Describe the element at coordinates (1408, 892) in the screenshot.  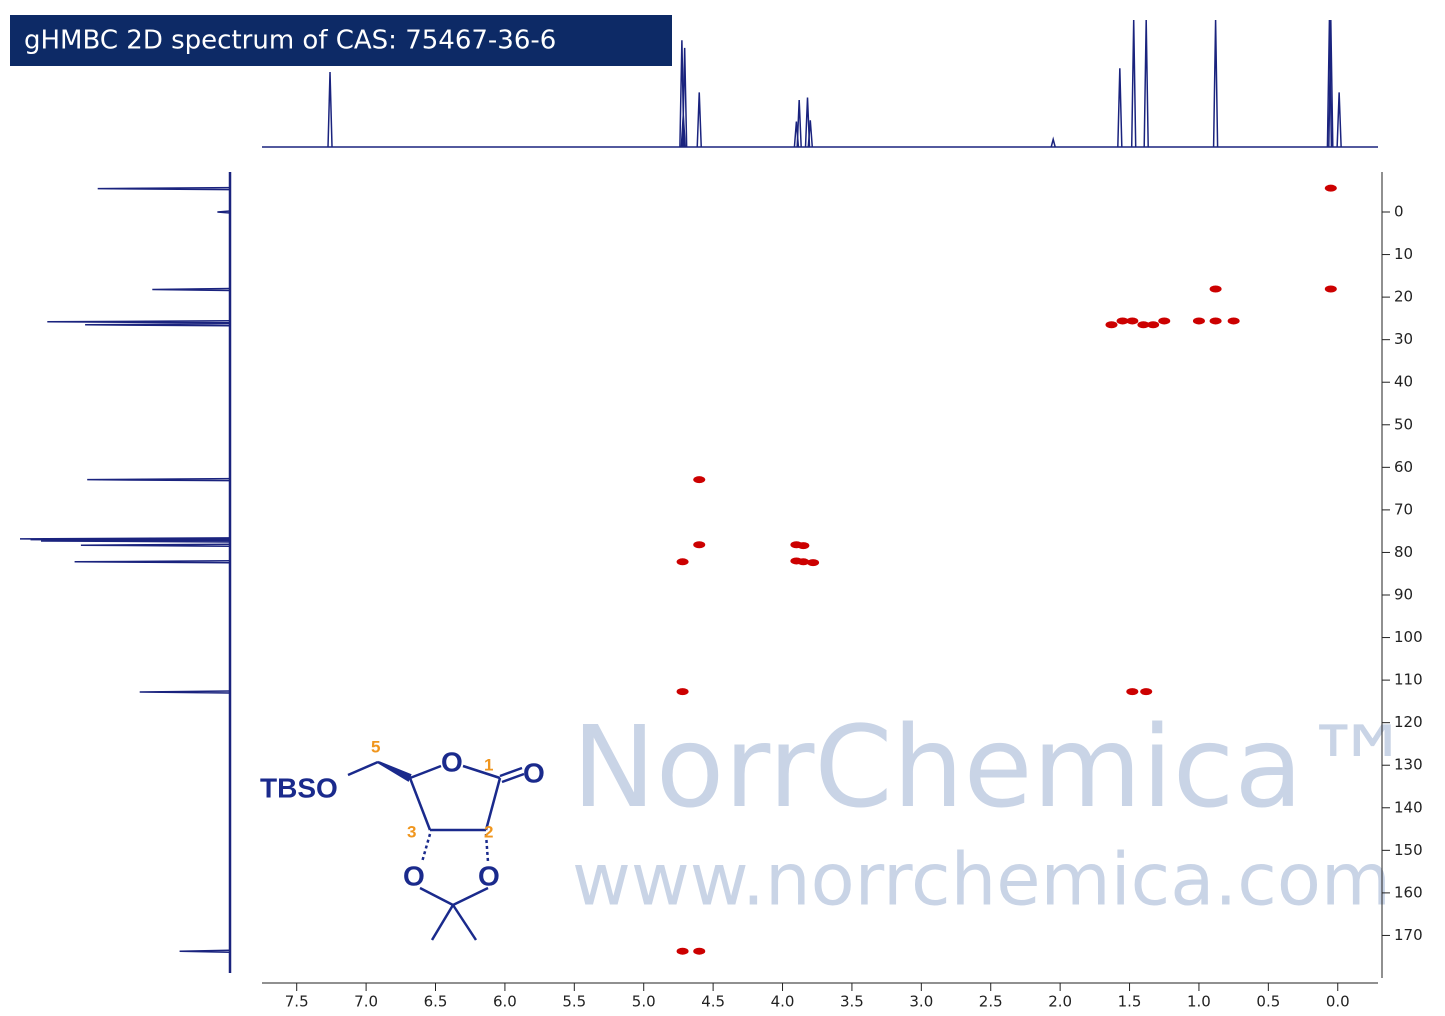
I see `y-tick-label: 160` at that location.